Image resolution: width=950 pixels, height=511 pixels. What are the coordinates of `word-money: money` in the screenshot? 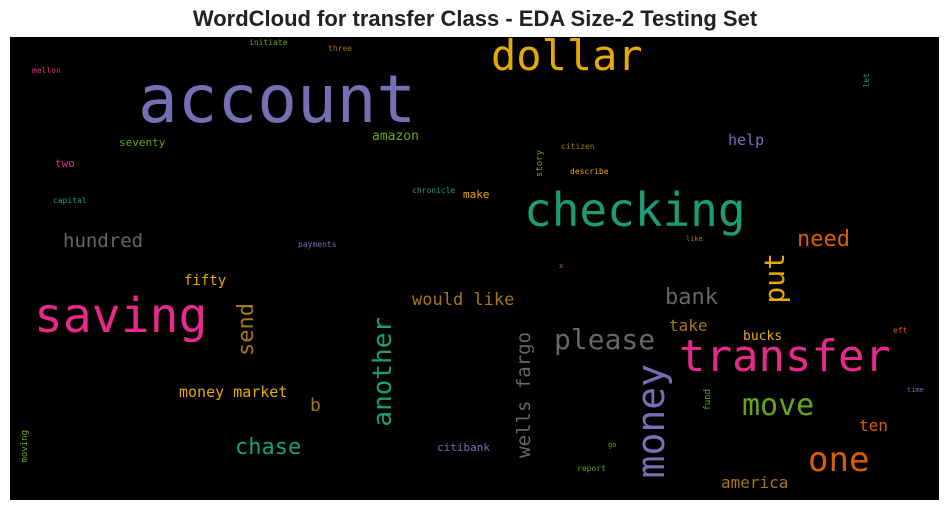 It's located at (651, 421).